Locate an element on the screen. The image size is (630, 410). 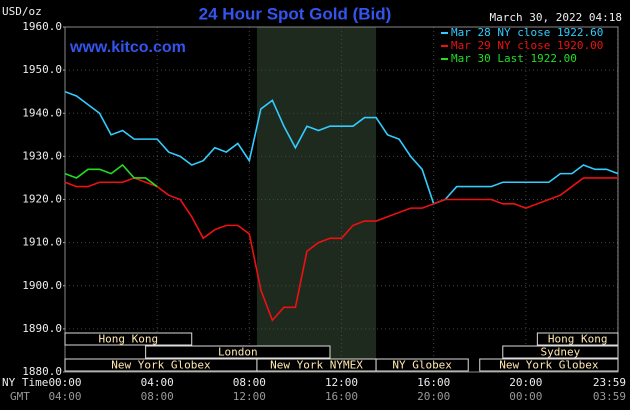
x2-tick-label: 12:00 is located at coordinates (249, 396).